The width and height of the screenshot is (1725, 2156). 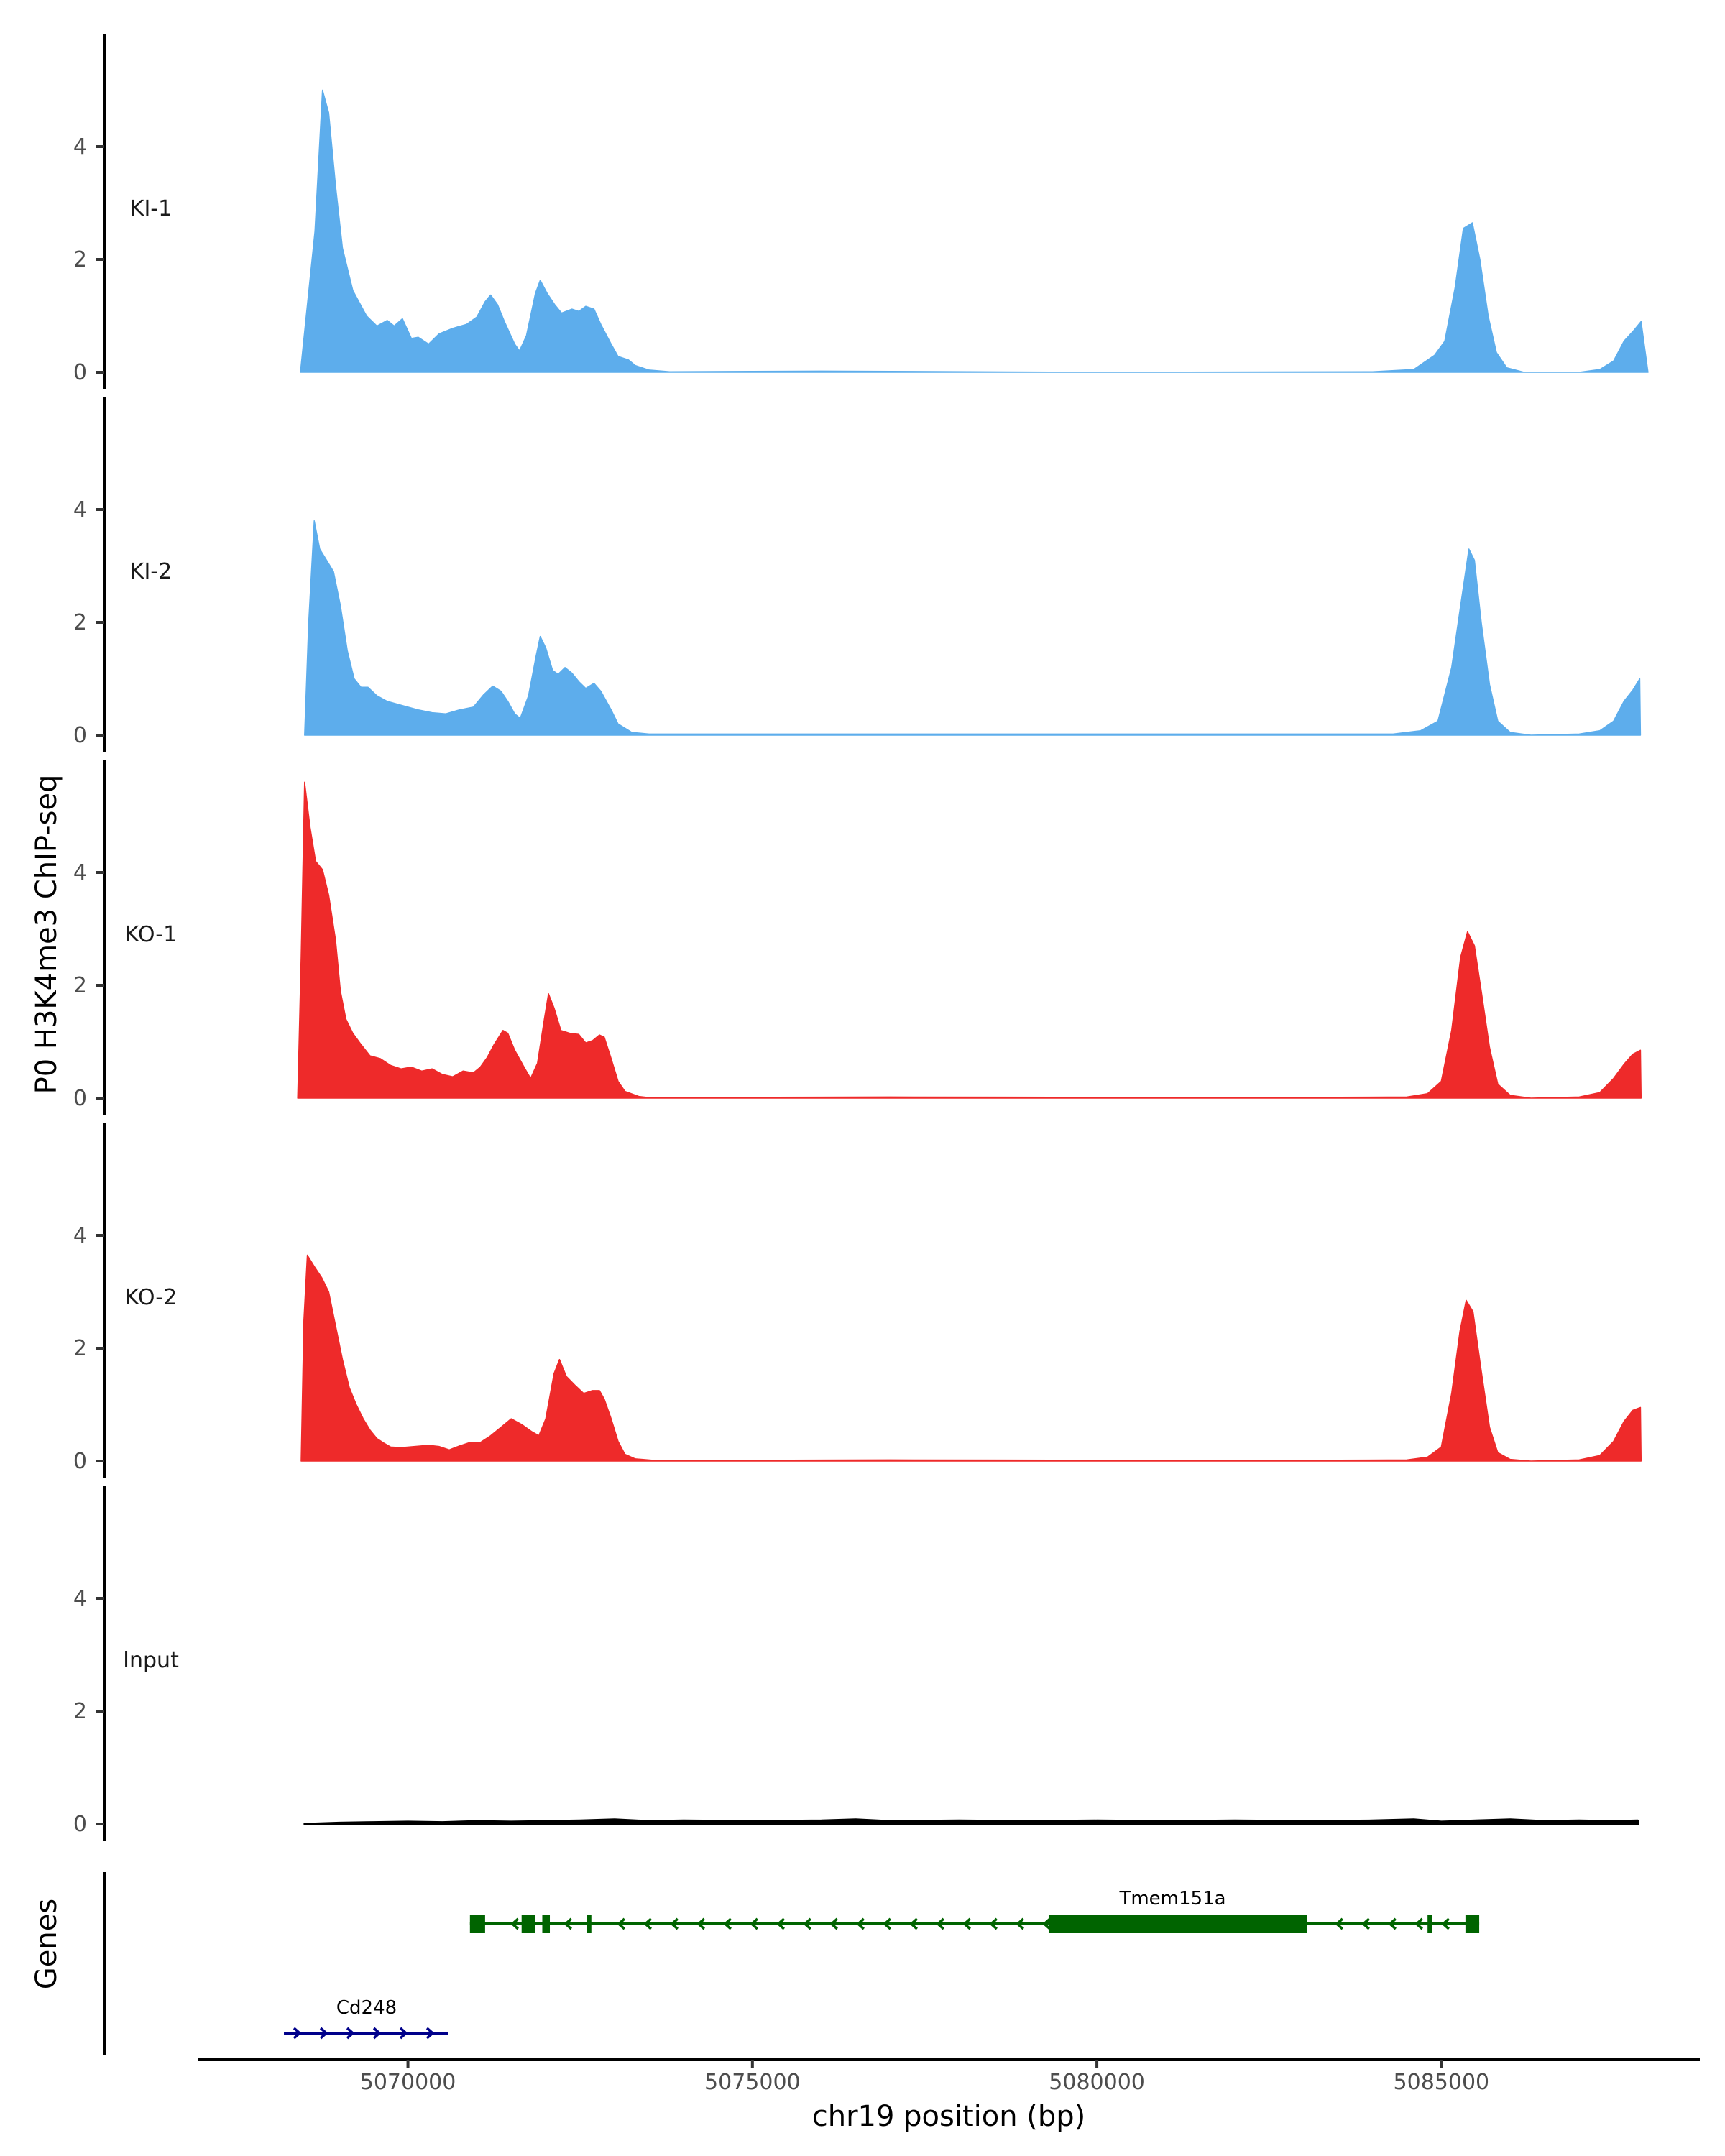 What do you see at coordinates (791, 1964) in the screenshot?
I see `gene-annotation-panel: Tmem151a Cd248` at bounding box center [791, 1964].